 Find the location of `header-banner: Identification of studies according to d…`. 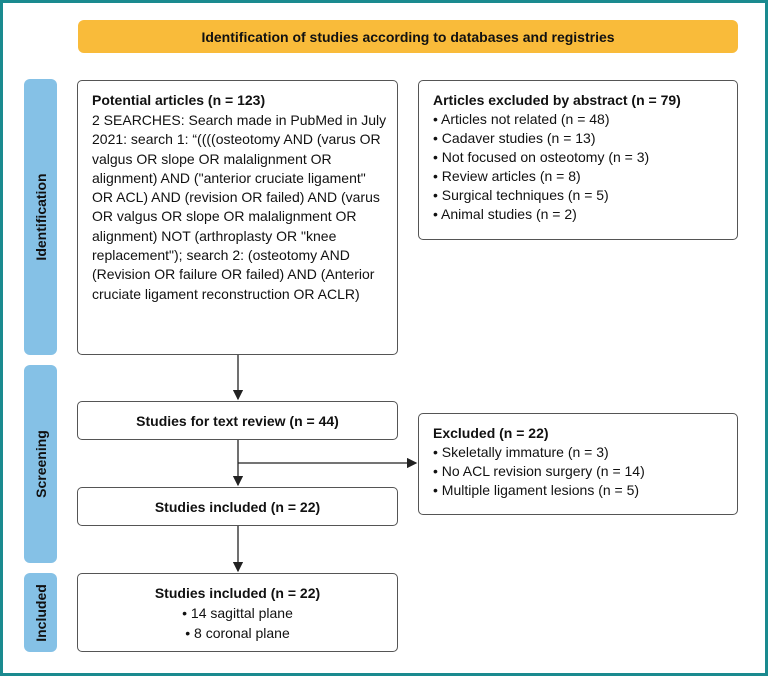

header-banner: Identification of studies according to d… is located at coordinates (408, 36).